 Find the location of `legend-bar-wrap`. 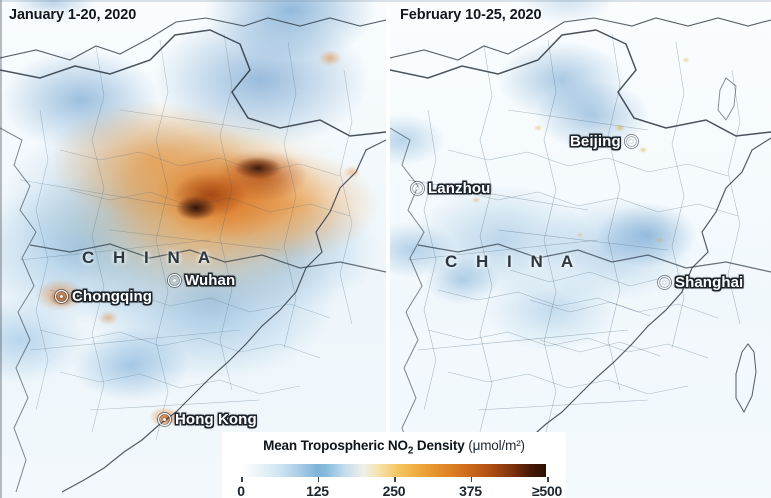

legend-bar-wrap is located at coordinates (394, 470).